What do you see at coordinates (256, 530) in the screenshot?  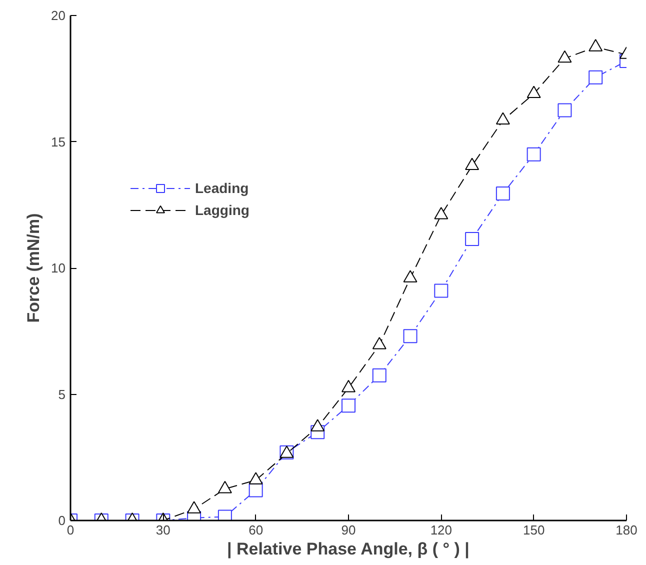 I see `x-tick-label: 60` at bounding box center [256, 530].